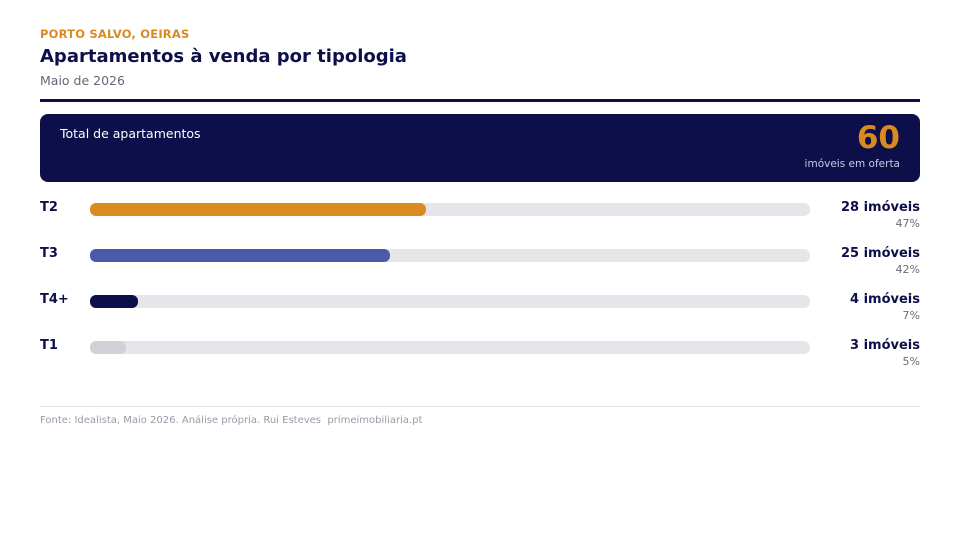  What do you see at coordinates (480, 406) in the screenshot?
I see `footer-divider` at bounding box center [480, 406].